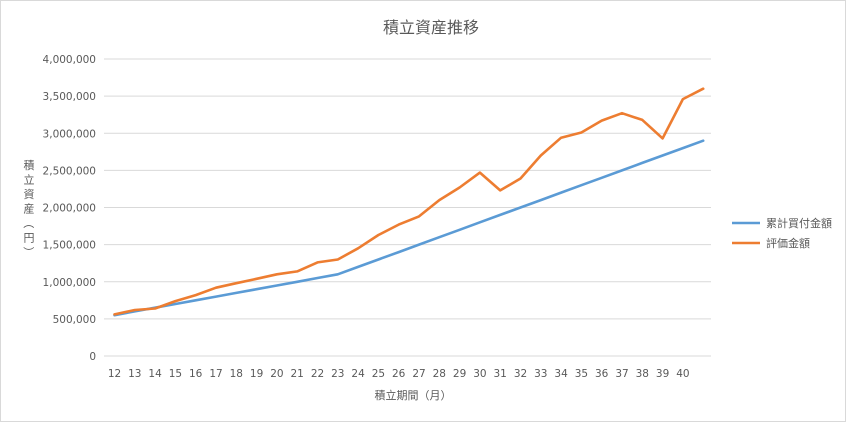 The image size is (846, 422). Describe the element at coordinates (69, 283) in the screenshot. I see `y-tick-label: 1,000,000` at that location.